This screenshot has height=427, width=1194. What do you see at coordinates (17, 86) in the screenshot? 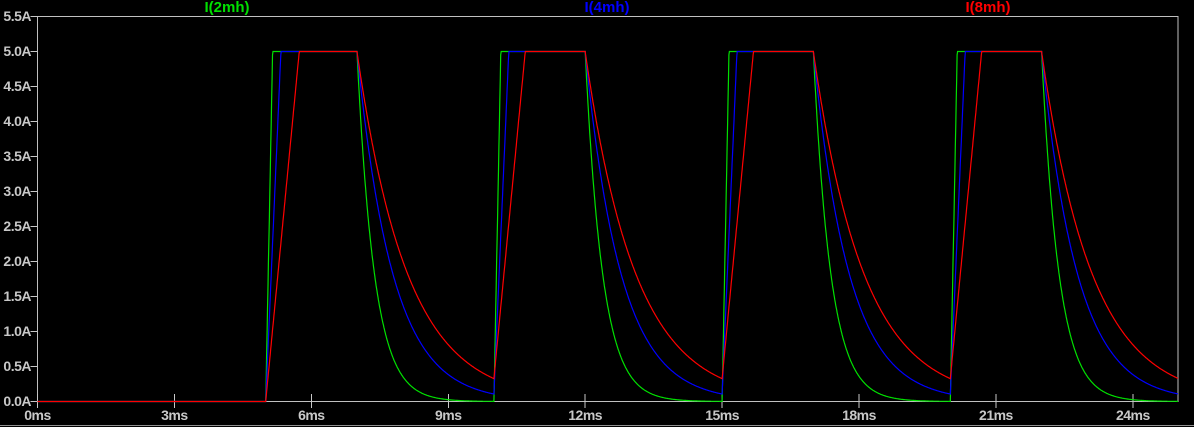
I see `y-tick-label: 4.5A` at bounding box center [17, 86].